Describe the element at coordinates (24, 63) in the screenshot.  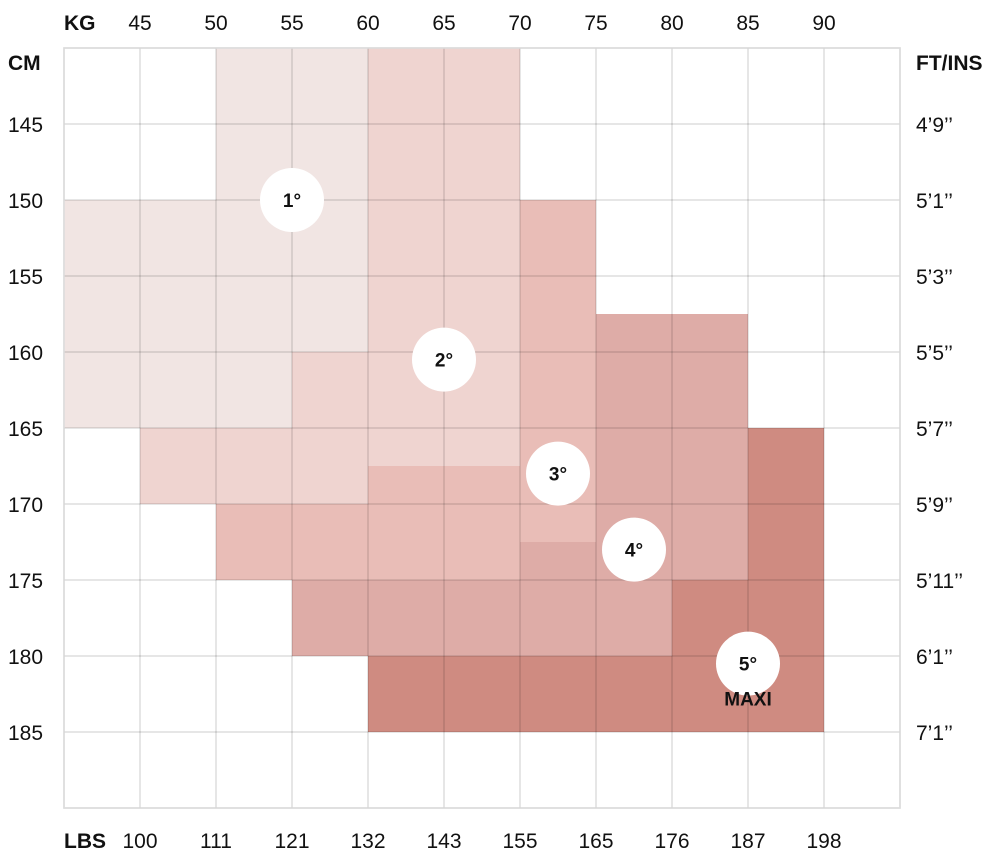
I see `y-left-axis-label: CM` at that location.